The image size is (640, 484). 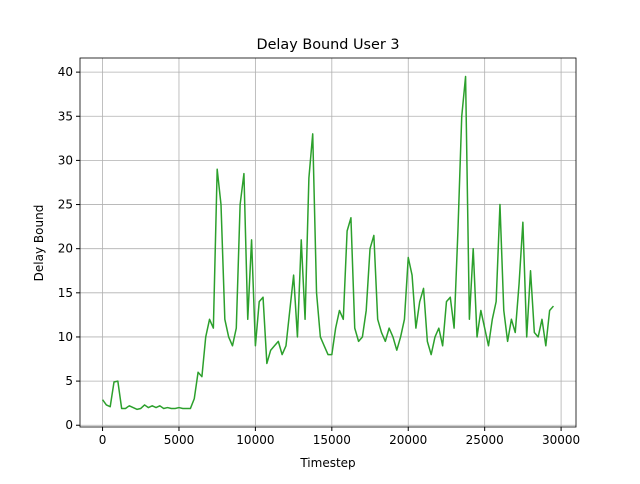 I want to click on x-tick-label: 25000, so click(x=485, y=440).